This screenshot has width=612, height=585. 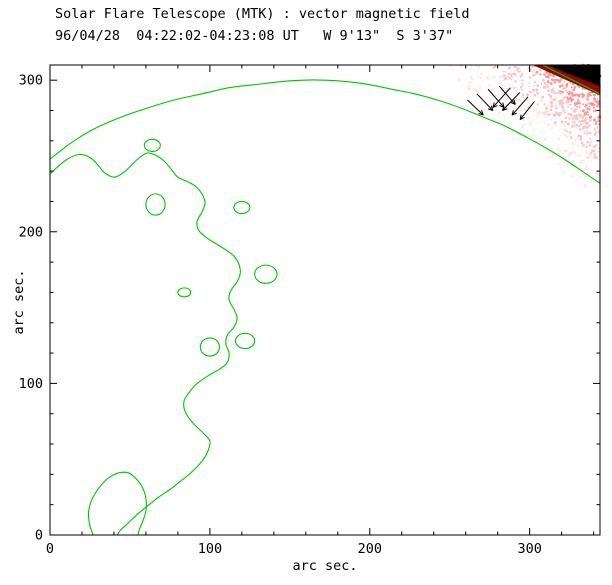 I want to click on y-tick-label: 300, so click(x=31, y=81).